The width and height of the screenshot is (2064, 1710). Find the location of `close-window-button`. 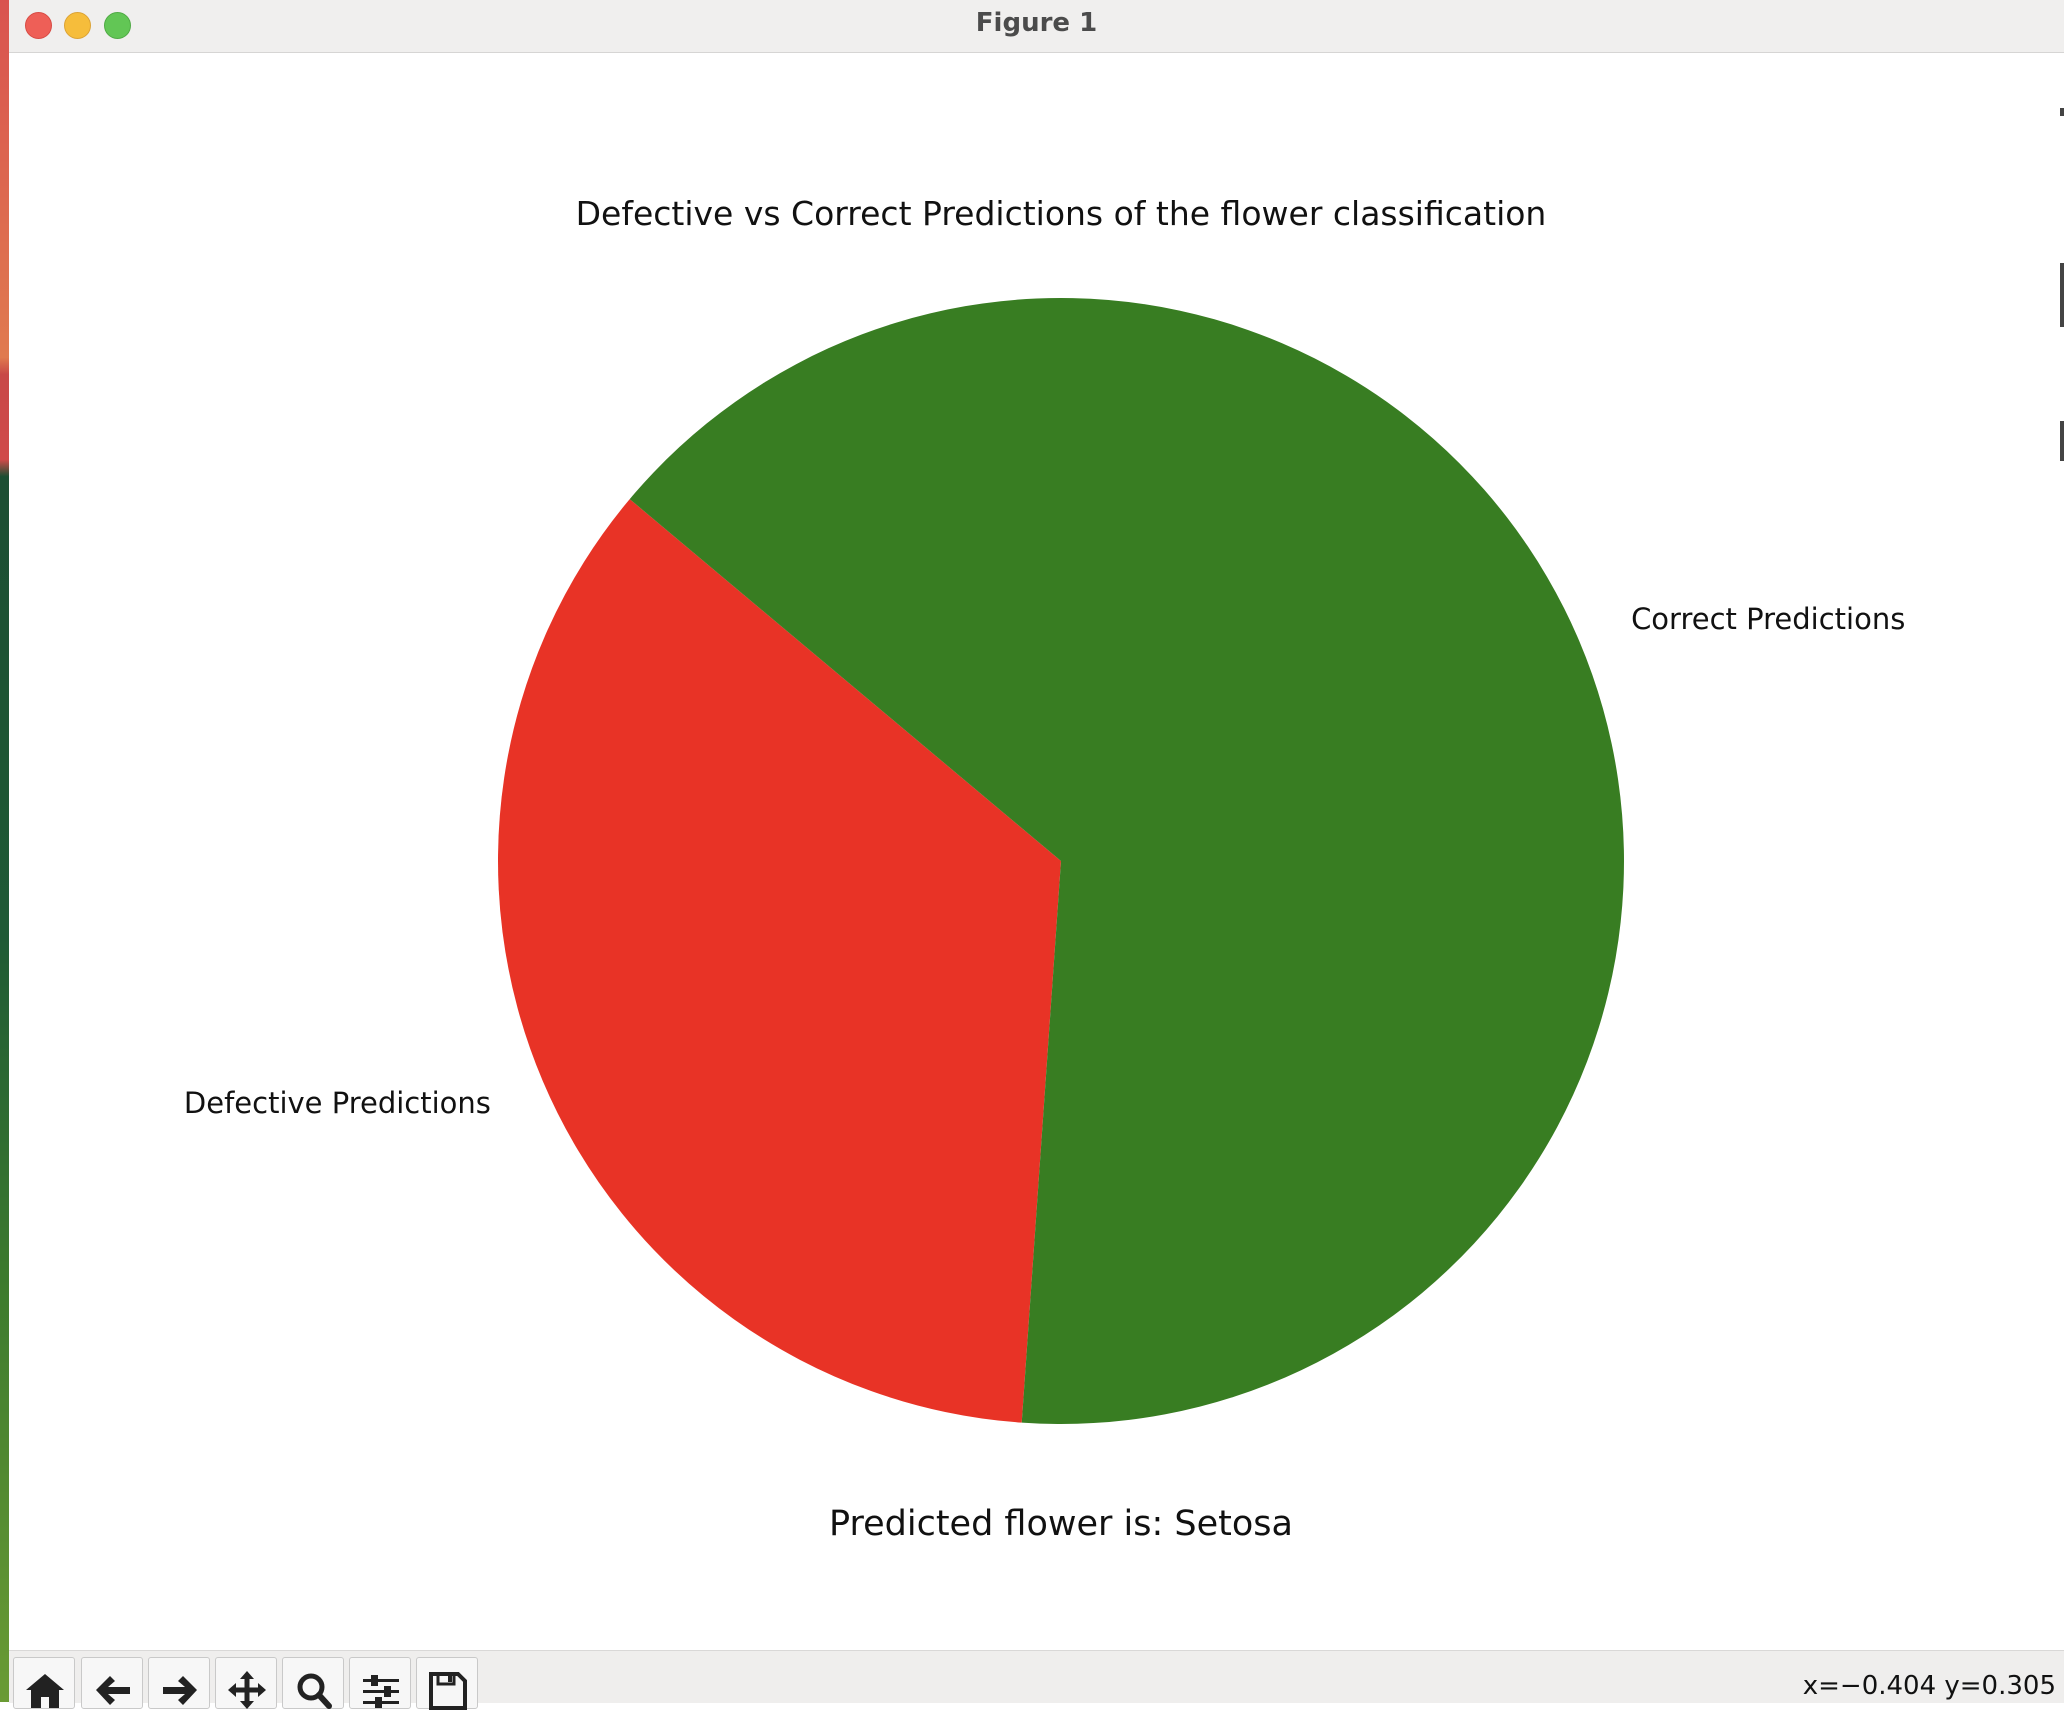

close-window-button is located at coordinates (38, 25).